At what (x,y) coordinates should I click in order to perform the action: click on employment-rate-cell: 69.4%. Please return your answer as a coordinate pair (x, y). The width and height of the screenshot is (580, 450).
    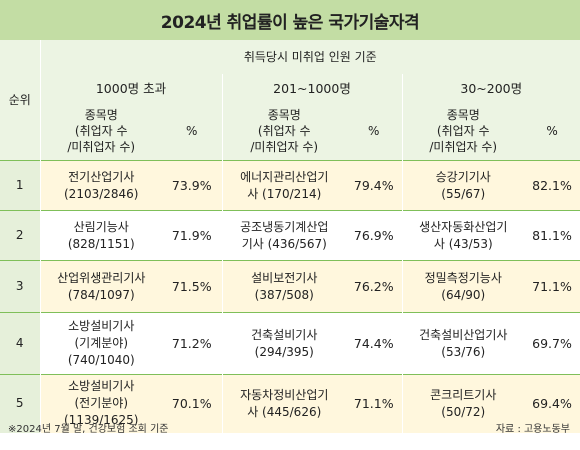
    Looking at the image, I should click on (552, 403).